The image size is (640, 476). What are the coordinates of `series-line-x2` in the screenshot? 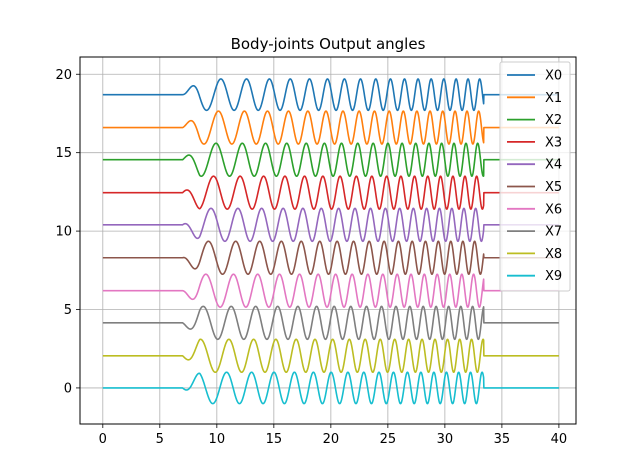 It's located at (331, 159).